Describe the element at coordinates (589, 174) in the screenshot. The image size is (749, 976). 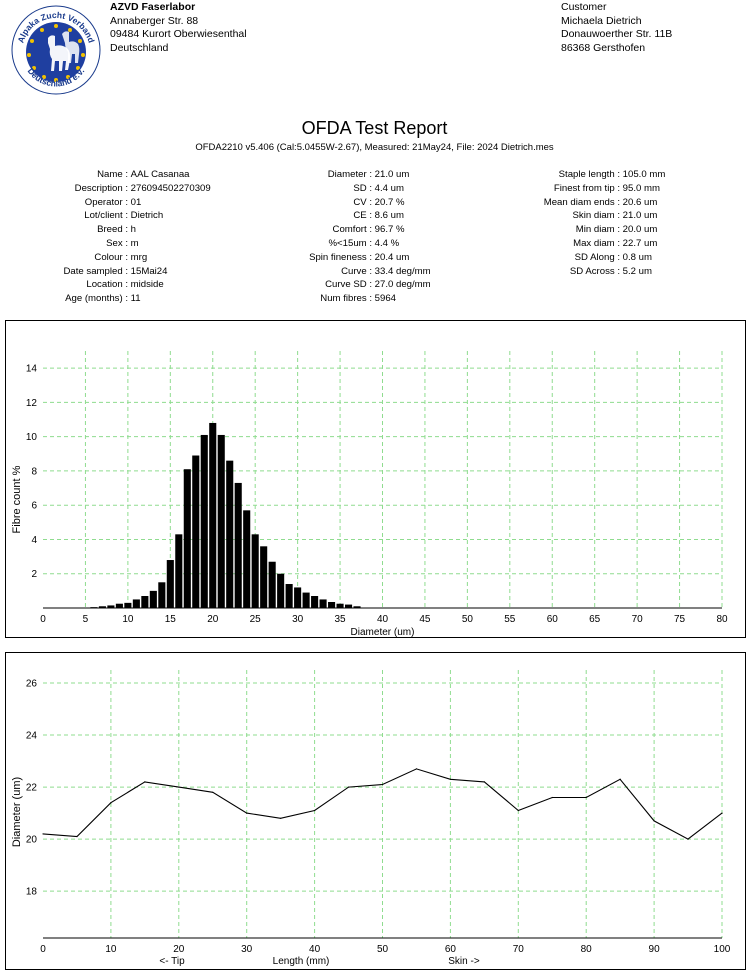
I see `stat-label: Staple length :` at that location.